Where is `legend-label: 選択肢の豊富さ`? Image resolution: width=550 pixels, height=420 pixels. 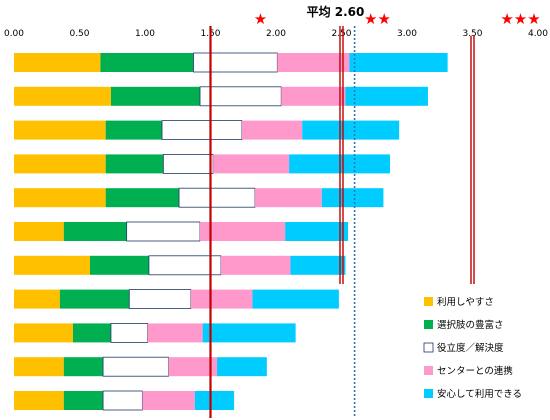 legend-label: 選択肢の豊富さ is located at coordinates (470, 325).